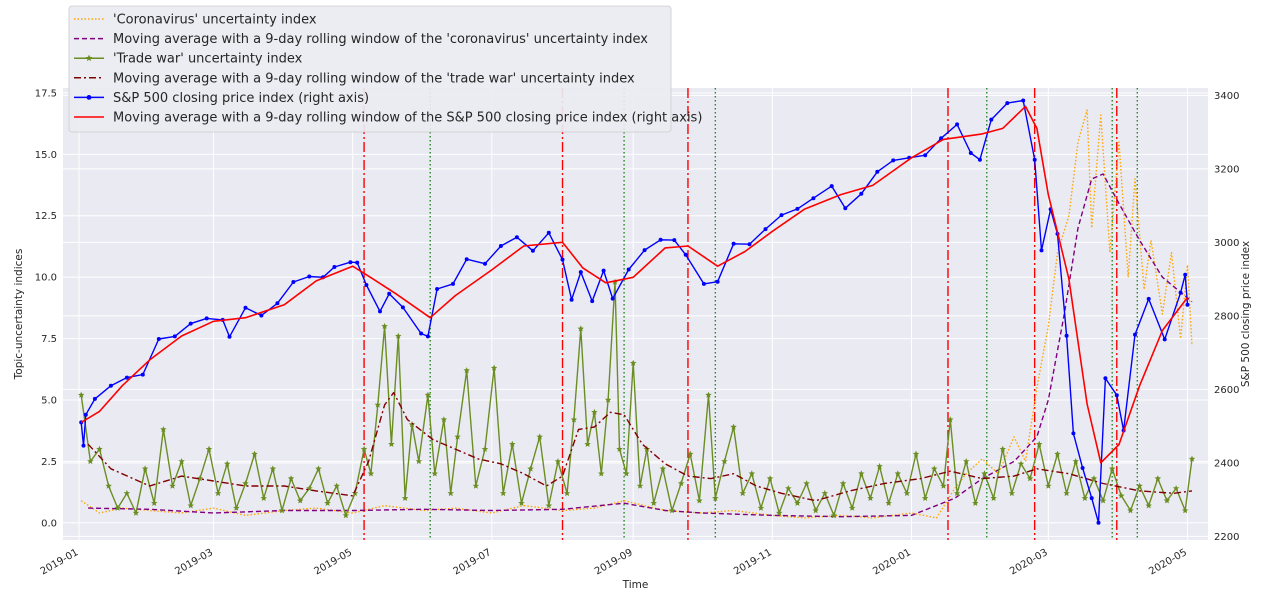 Image resolution: width=1270 pixels, height=600 pixels. What do you see at coordinates (241, 98) in the screenshot?
I see `legend-label-4: S&P 500 closing price index (right axis)` at bounding box center [241, 98].